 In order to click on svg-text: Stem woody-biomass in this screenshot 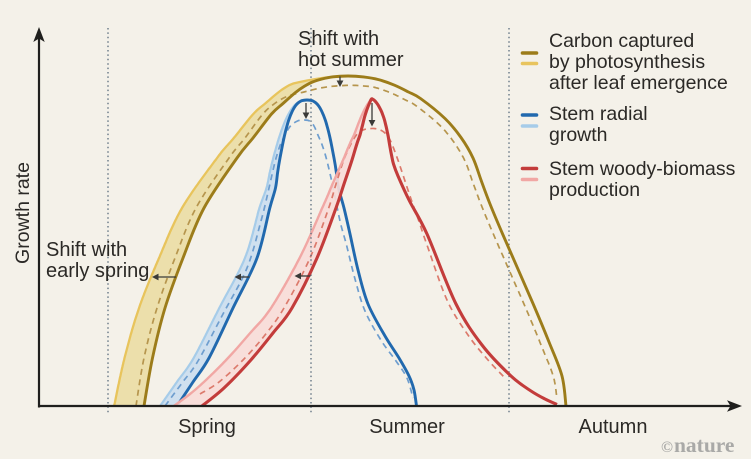, I will do `click(642, 169)`.